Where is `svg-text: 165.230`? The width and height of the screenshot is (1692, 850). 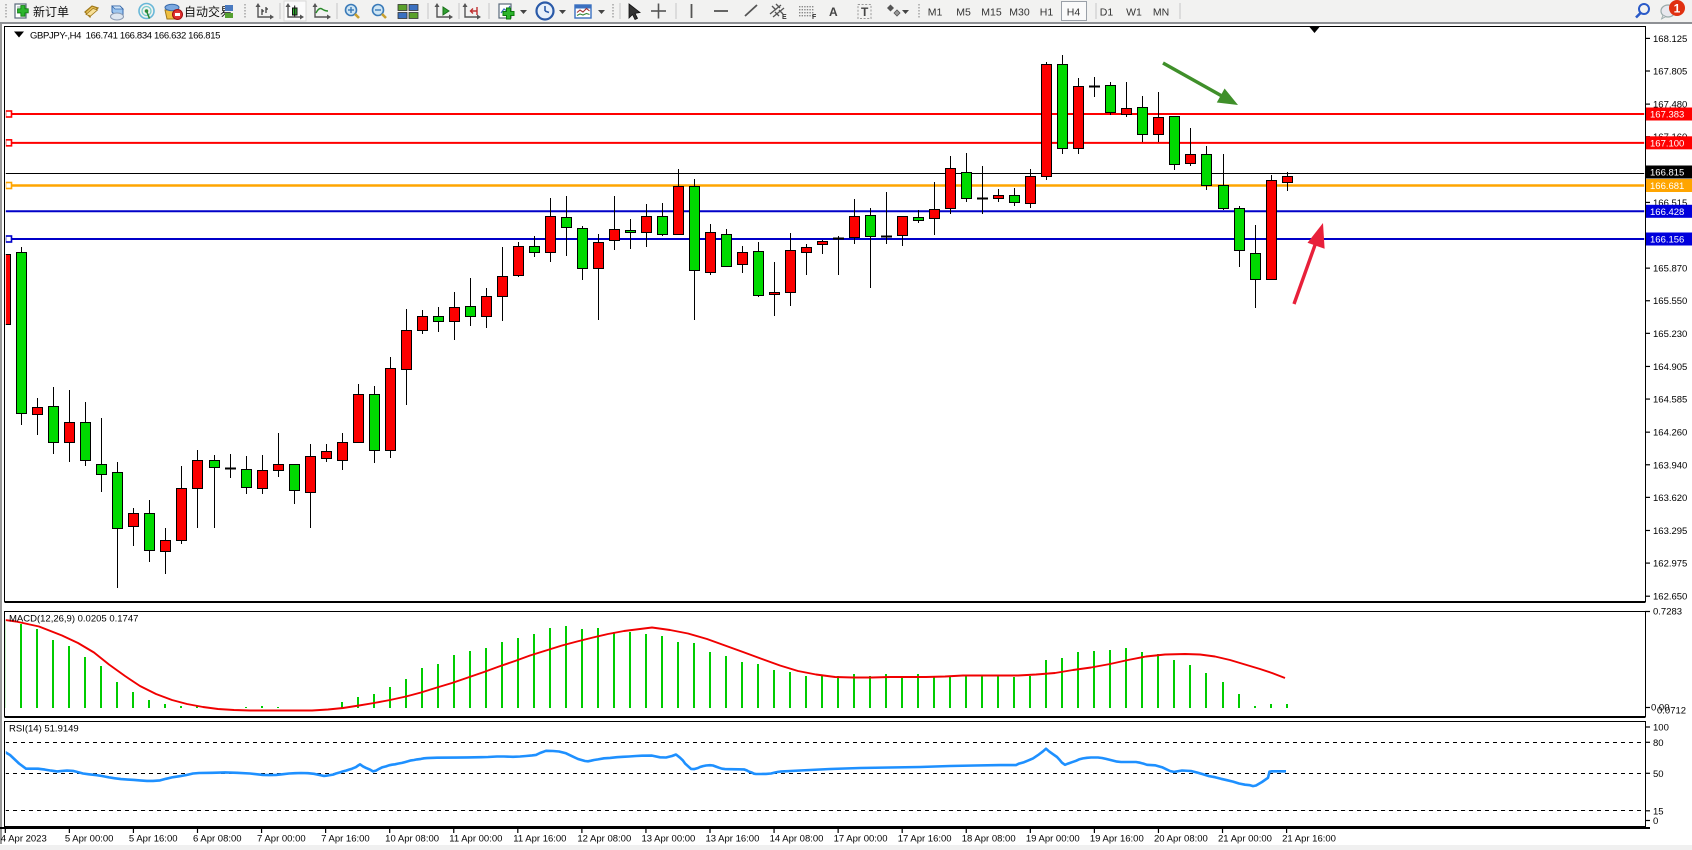
svg-text: 165.230 is located at coordinates (1670, 334).